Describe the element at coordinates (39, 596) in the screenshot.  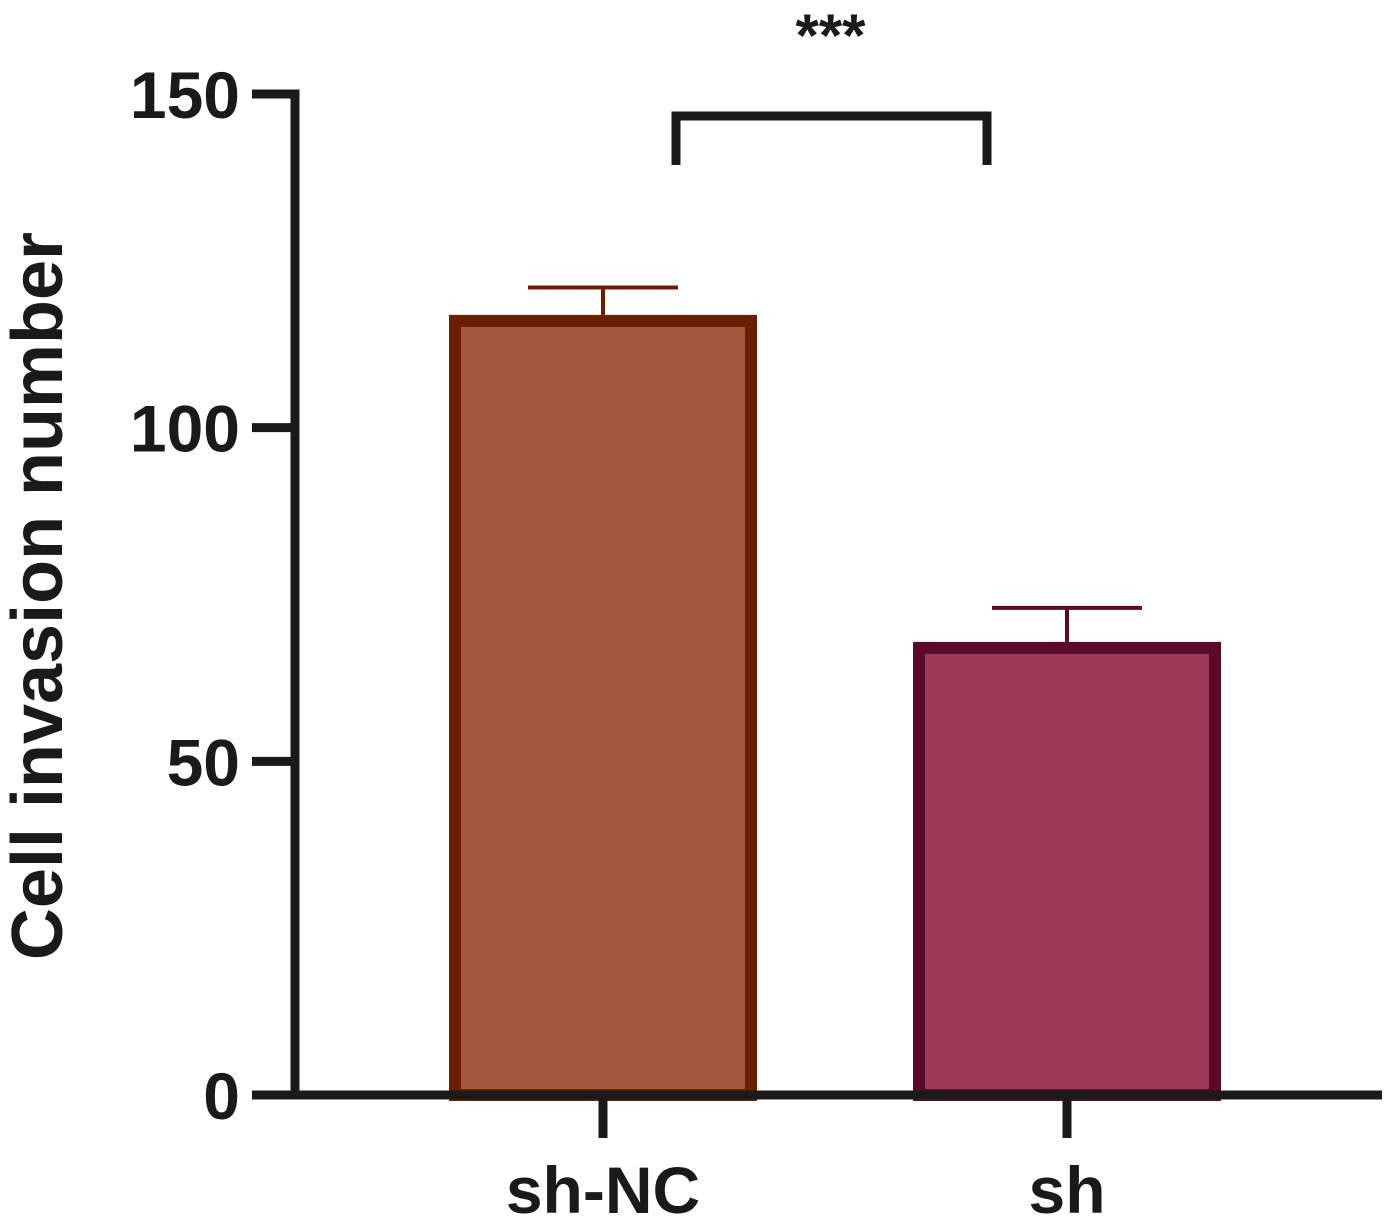
I see `y-axis-title: Cell invasion number` at that location.